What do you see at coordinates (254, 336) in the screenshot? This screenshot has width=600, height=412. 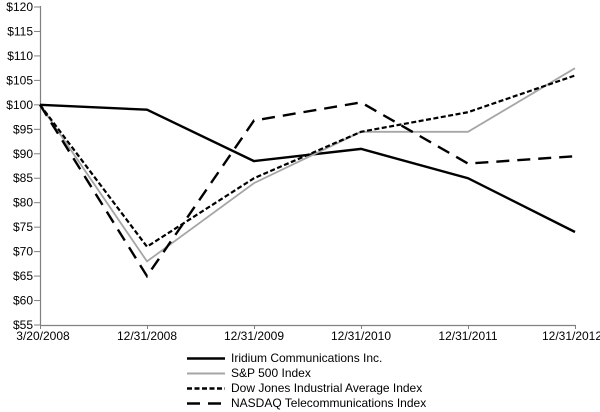 I see `x-tick-label: 12/31/2009` at bounding box center [254, 336].